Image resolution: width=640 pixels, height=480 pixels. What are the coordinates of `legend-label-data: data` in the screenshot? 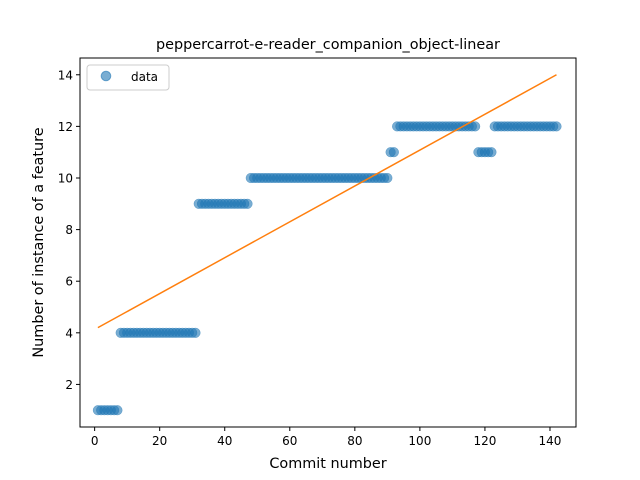 It's located at (144, 77).